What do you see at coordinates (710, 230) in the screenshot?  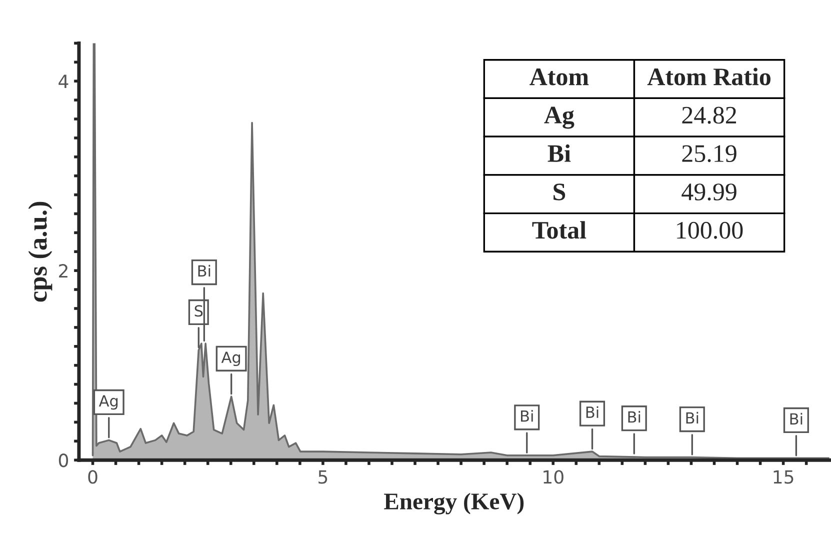 I see `annotation: 100.00` at bounding box center [710, 230].